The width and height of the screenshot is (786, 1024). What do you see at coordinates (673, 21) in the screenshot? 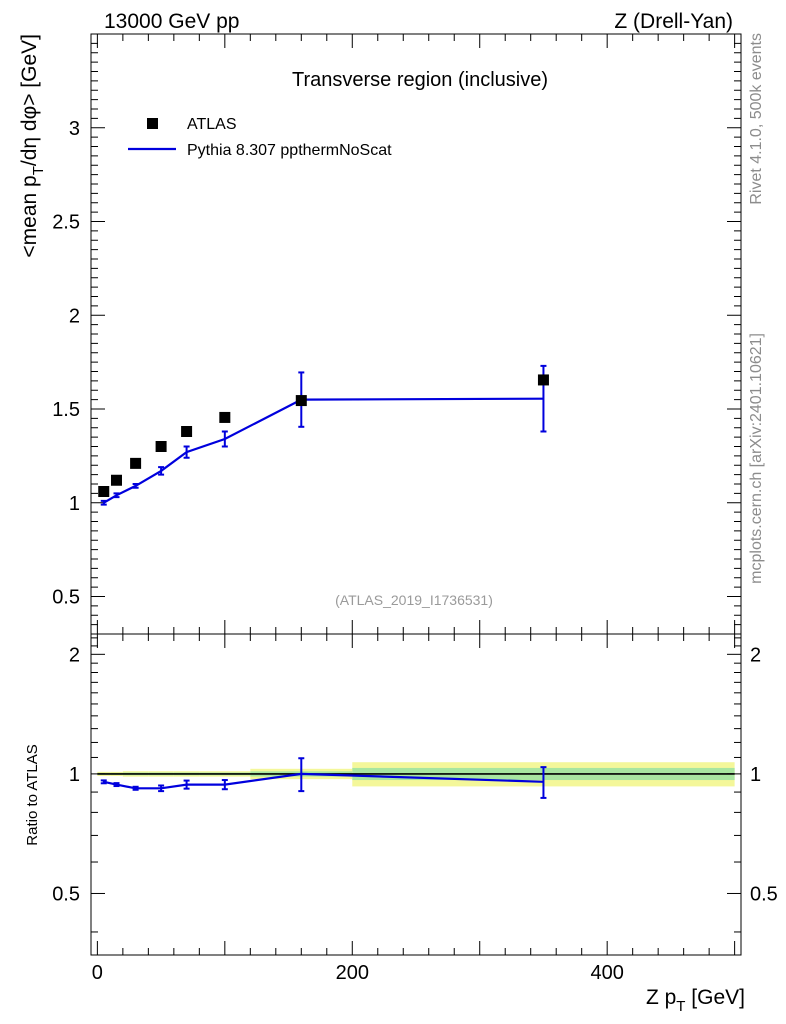
I see `header-right: Z (Drell-Yan)` at bounding box center [673, 21].